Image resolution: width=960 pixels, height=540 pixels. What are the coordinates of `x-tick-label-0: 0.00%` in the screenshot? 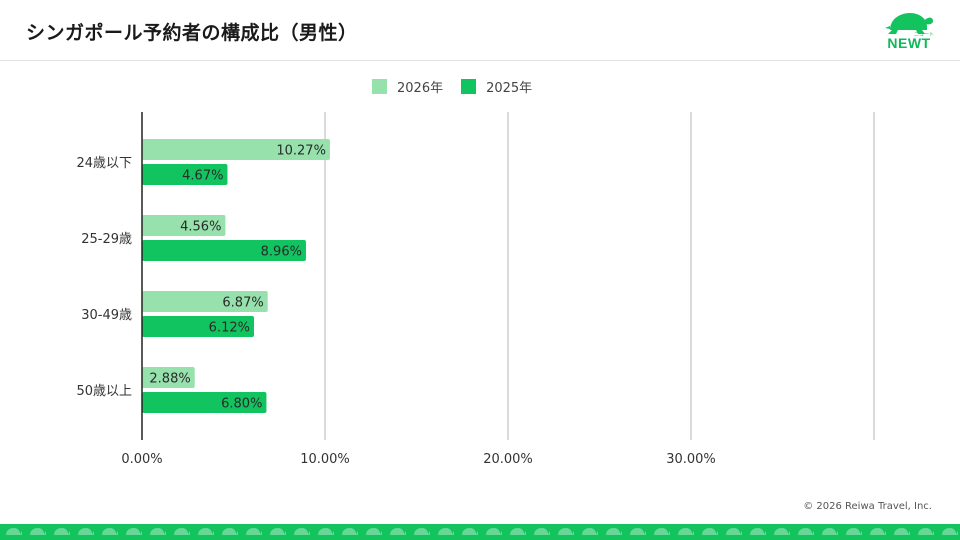 It's located at (141, 459).